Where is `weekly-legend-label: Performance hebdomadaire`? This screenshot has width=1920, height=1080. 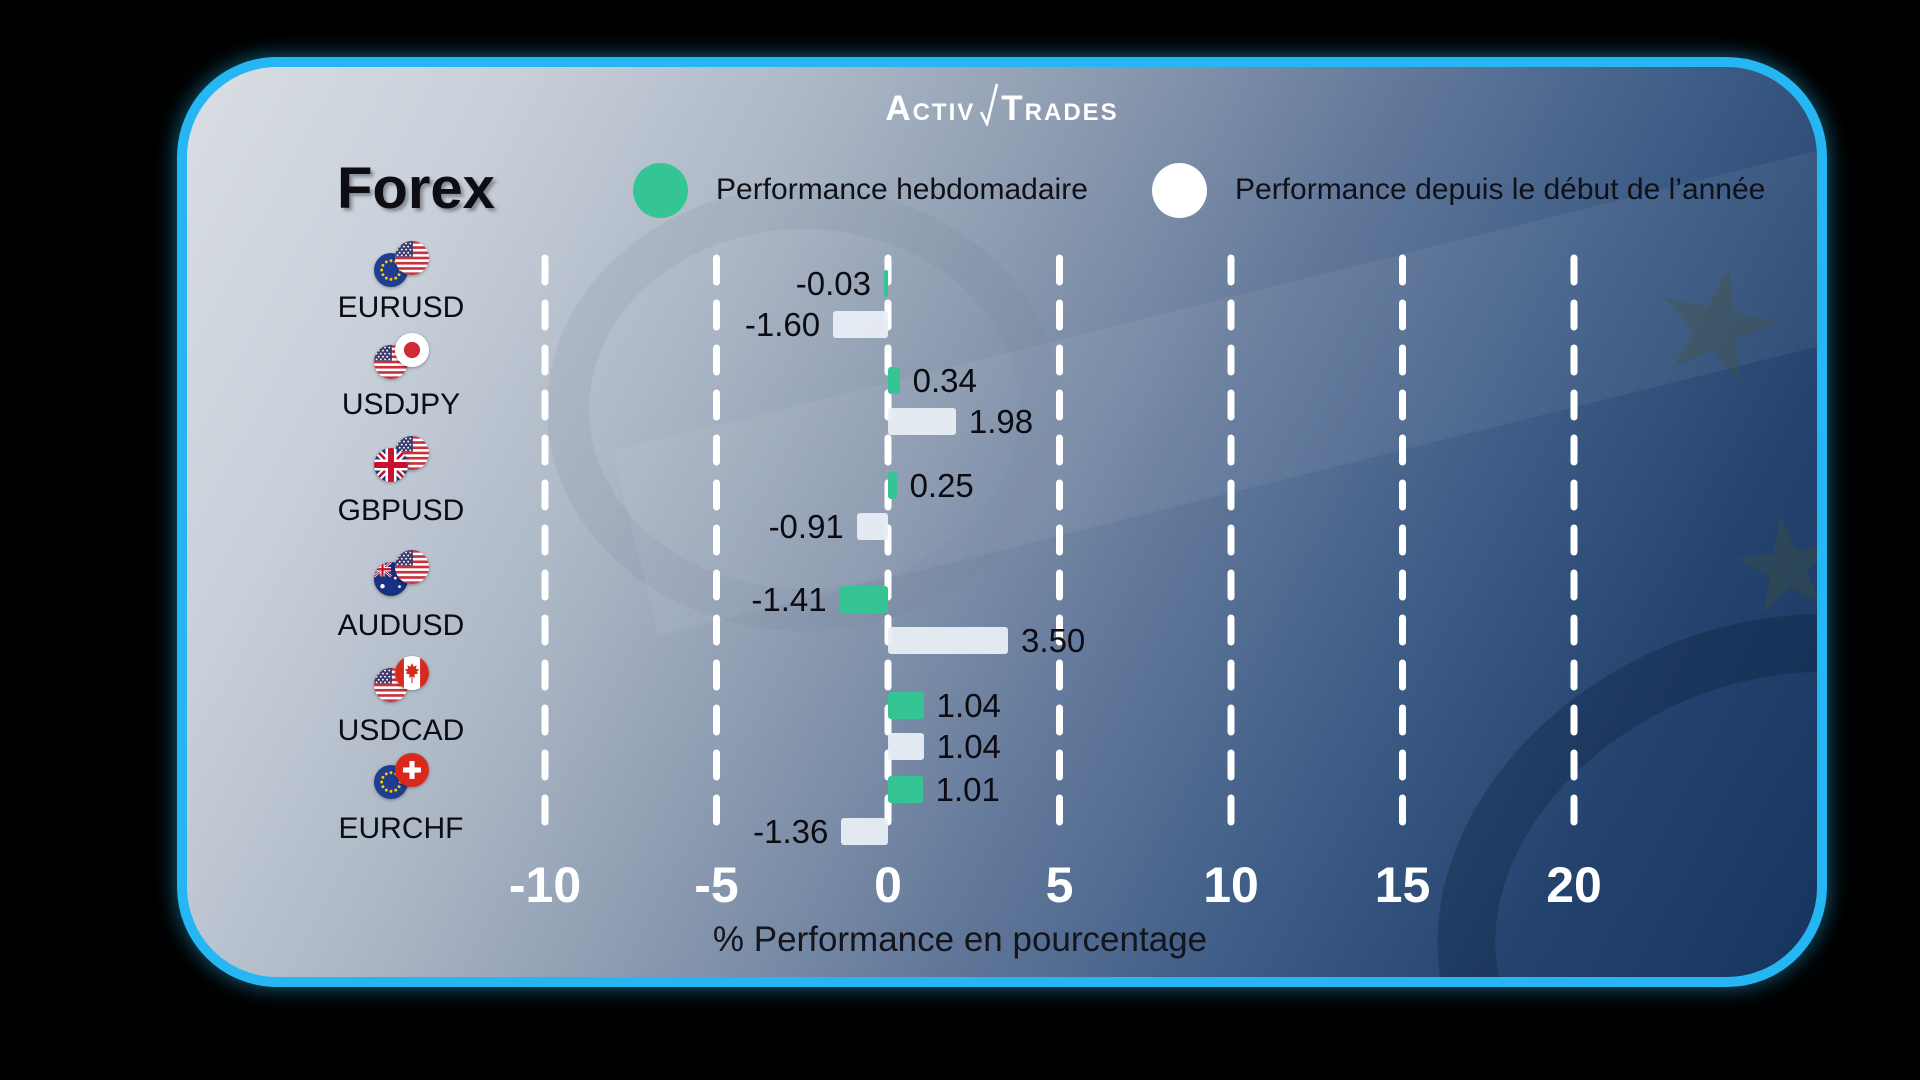
weekly-legend-label: Performance hebdomadaire is located at coordinates (902, 189).